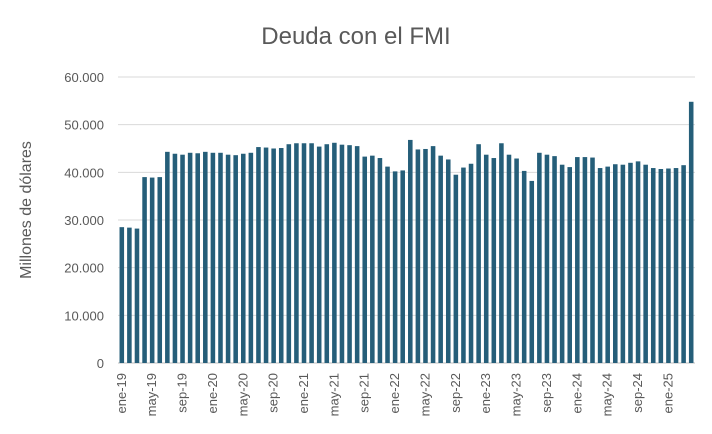 This screenshot has height=434, width=712. I want to click on x-tick-label: ene-21, so click(303, 393).